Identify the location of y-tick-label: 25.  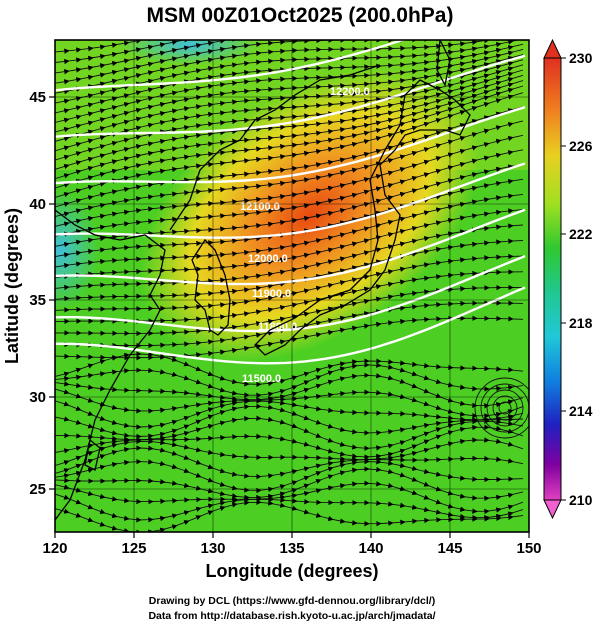
(37, 489).